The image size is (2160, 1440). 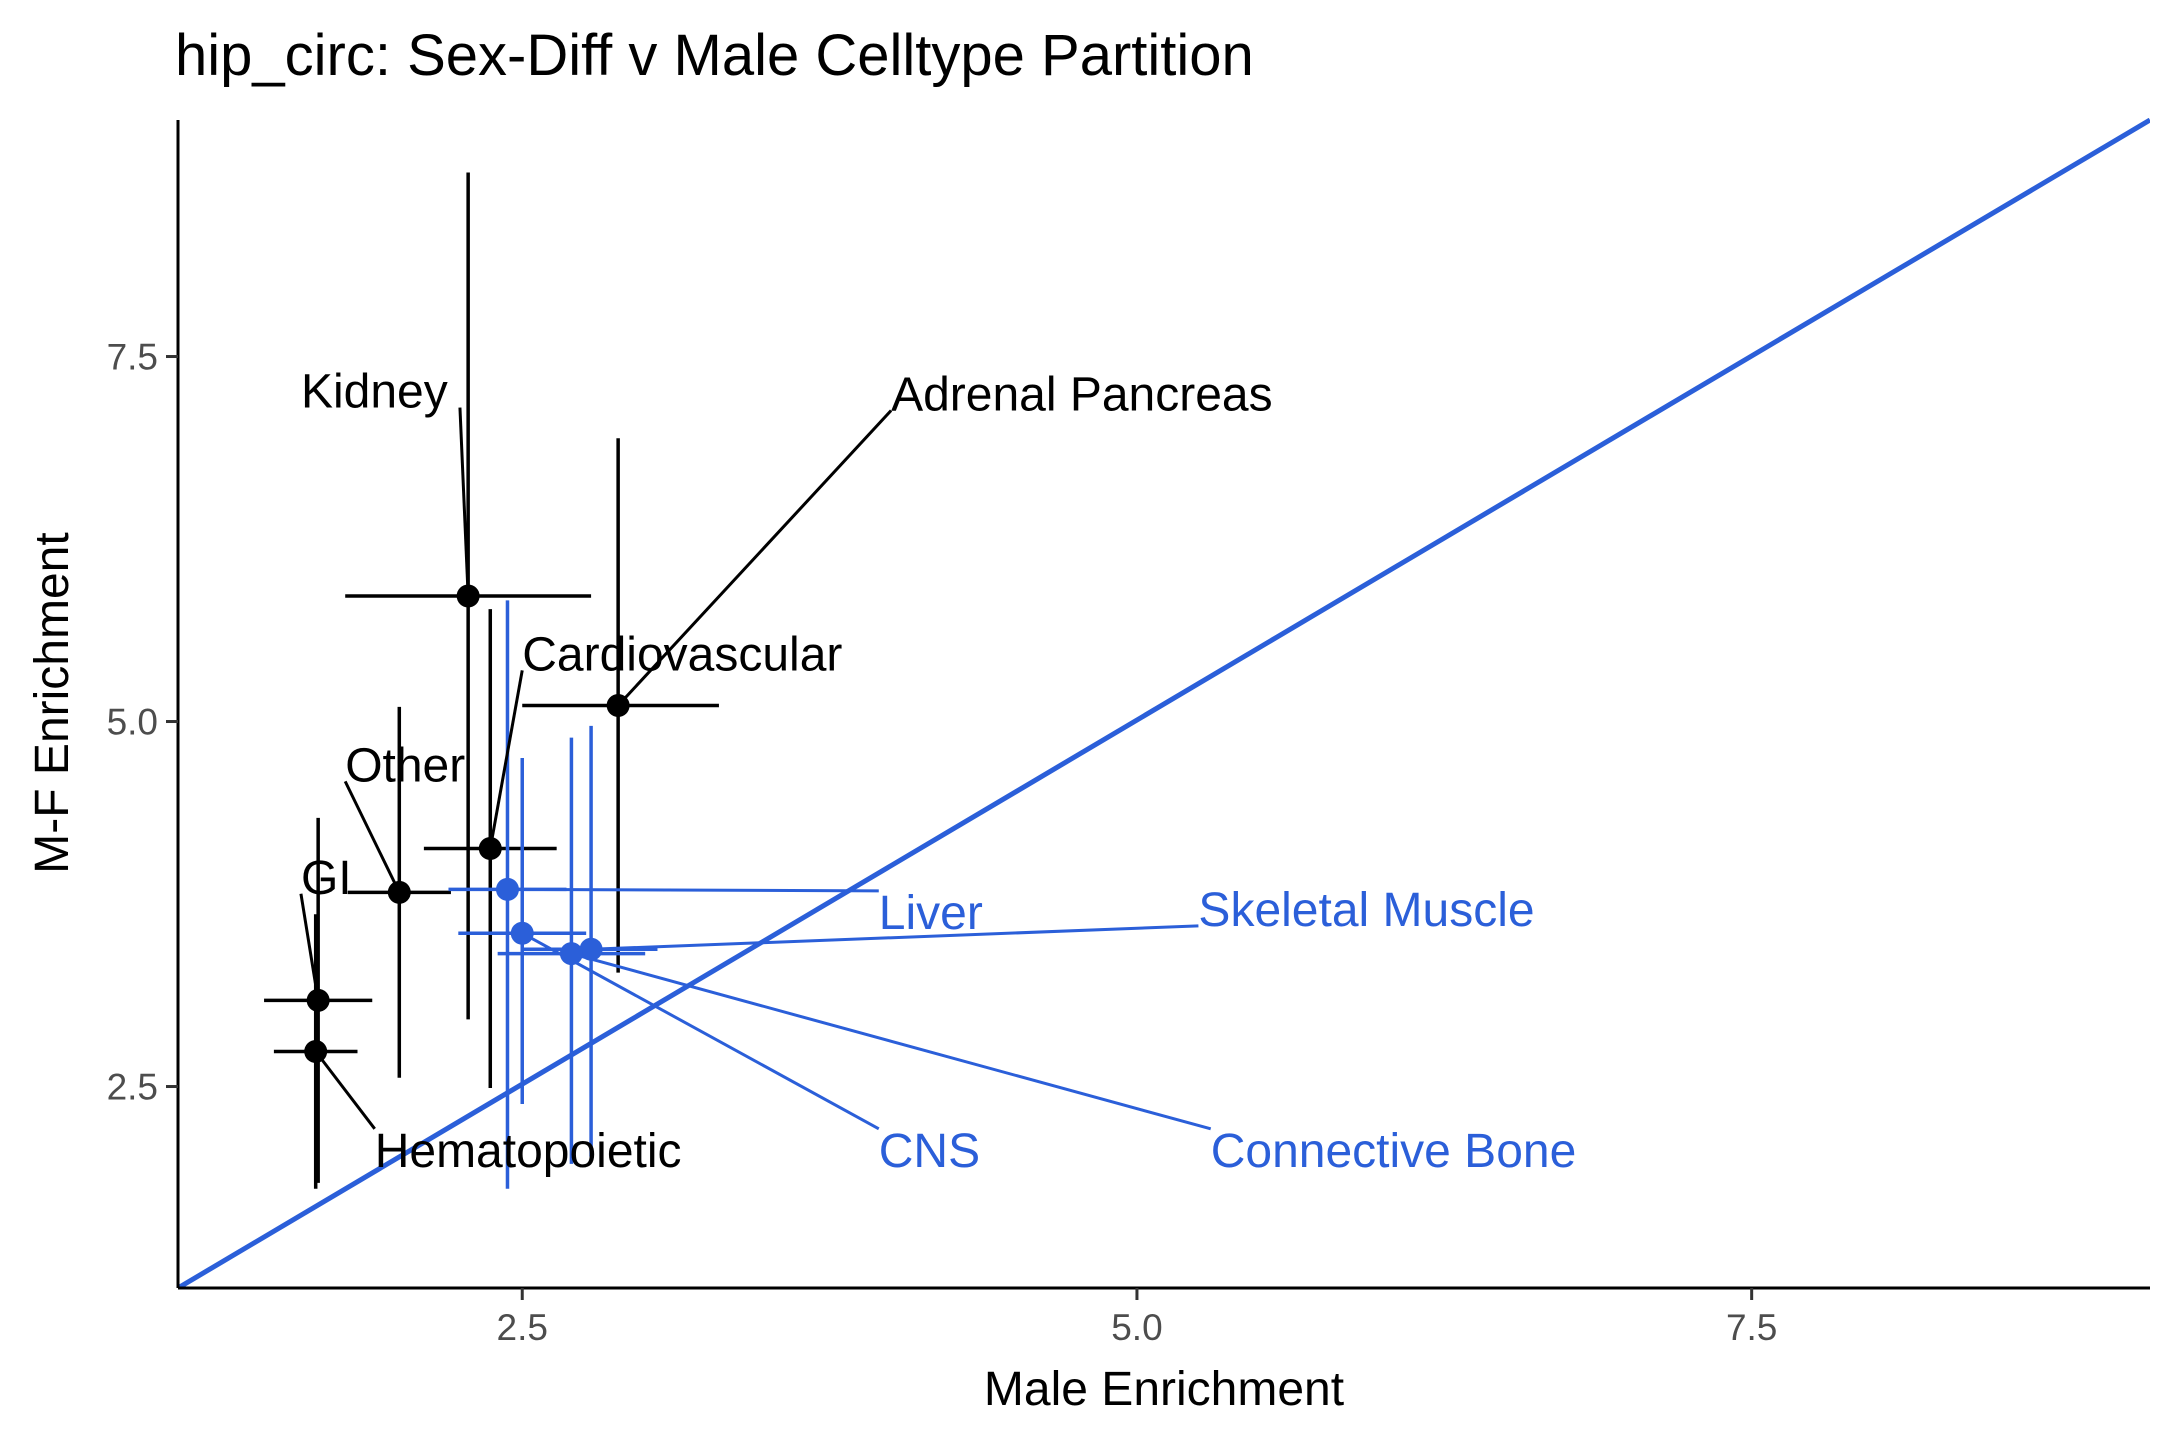 What do you see at coordinates (467, 823) in the screenshot?
I see `points-group` at bounding box center [467, 823].